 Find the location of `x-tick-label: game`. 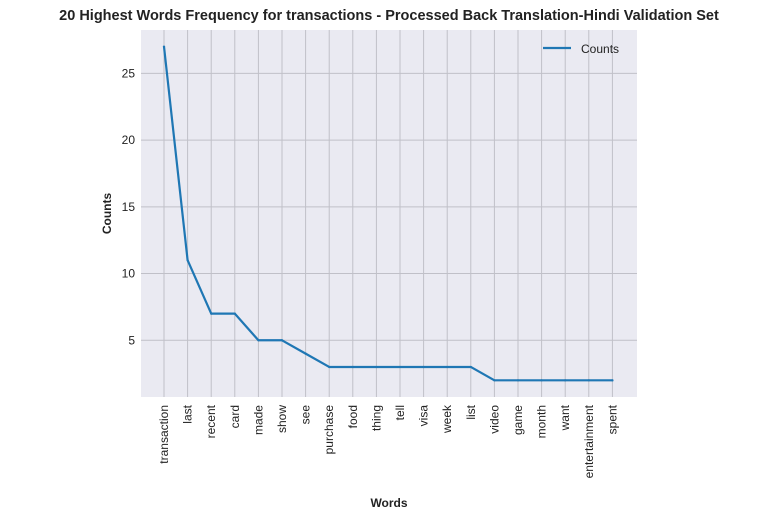

x-tick-label: game is located at coordinates (518, 420).